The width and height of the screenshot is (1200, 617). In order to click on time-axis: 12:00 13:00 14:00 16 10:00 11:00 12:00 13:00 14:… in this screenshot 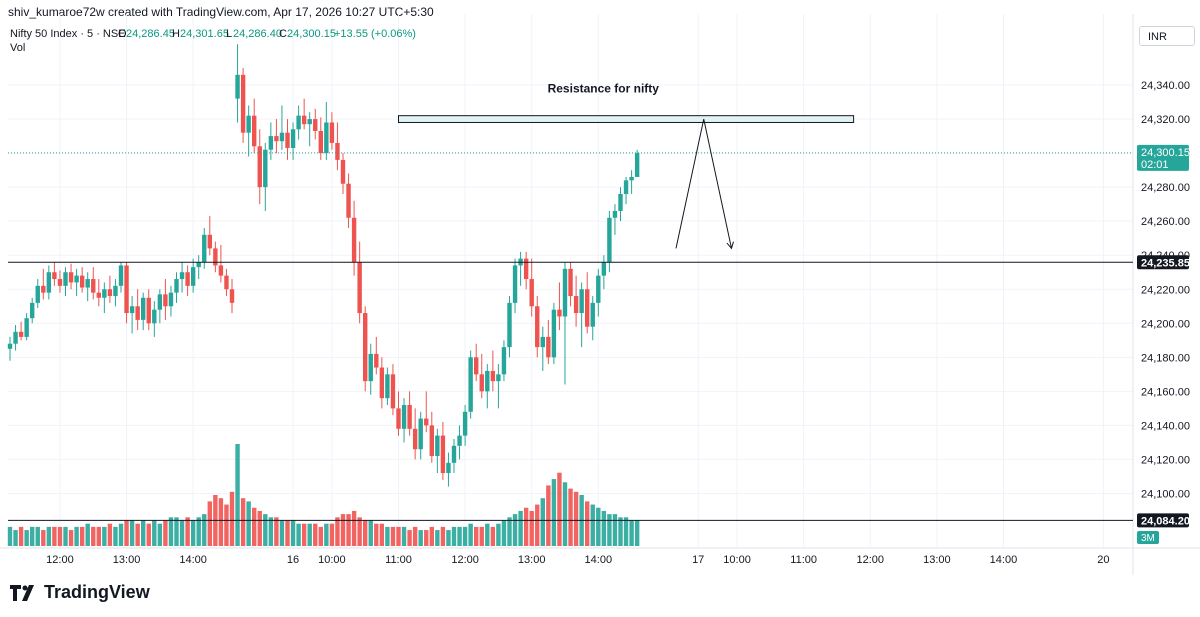, I will do `click(577, 560)`.